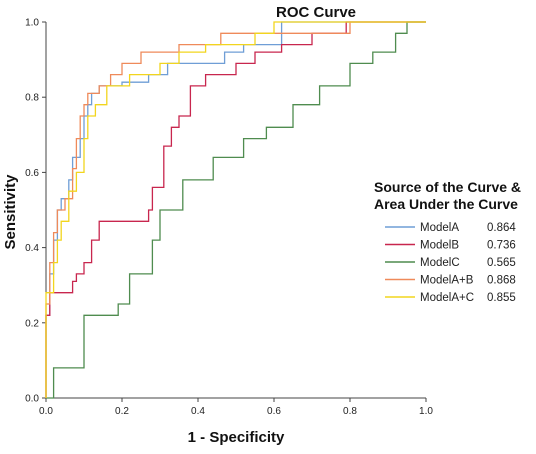 Image resolution: width=536 pixels, height=454 pixels. Describe the element at coordinates (501, 246) in the screenshot. I see `legend-auc-modelb: 0.736` at that location.